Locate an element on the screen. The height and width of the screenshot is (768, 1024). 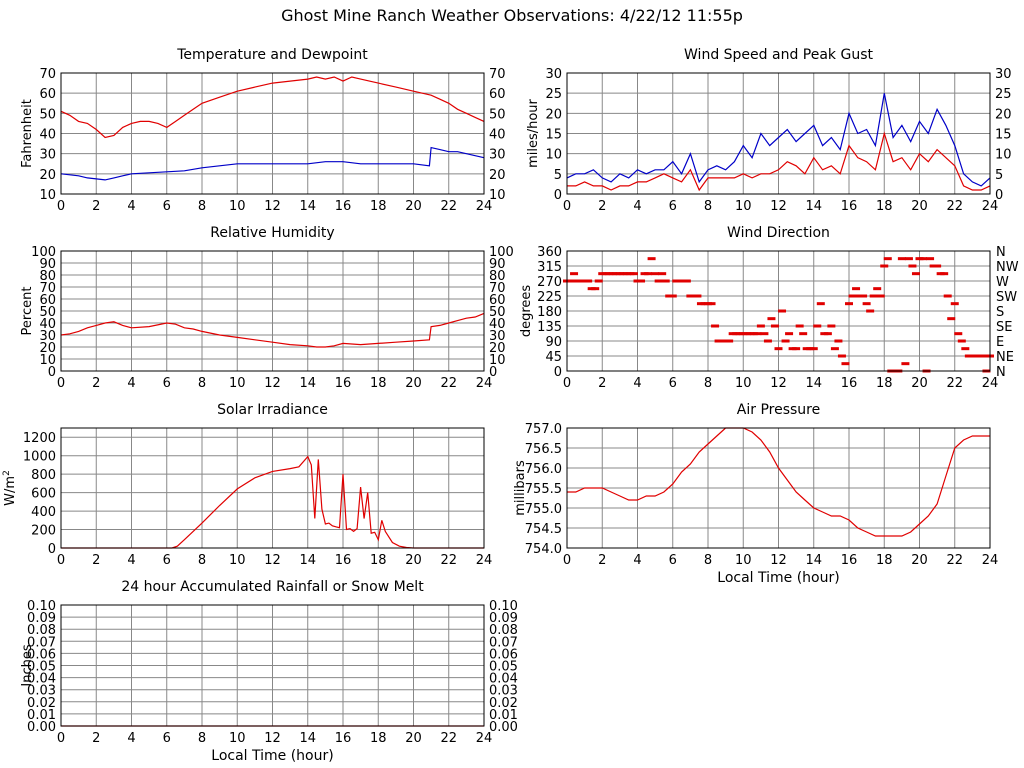
y-tick-label-right-temp-6: 70 is located at coordinates (497, 74).